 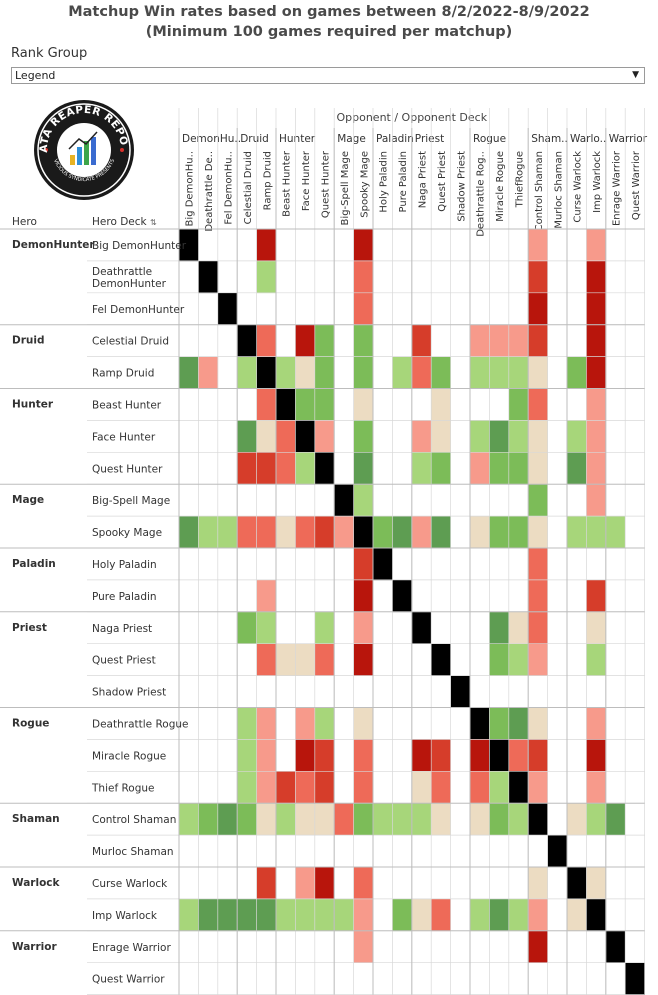 What do you see at coordinates (429, 139) in the screenshot?
I see `column-class-label: Priest` at bounding box center [429, 139].